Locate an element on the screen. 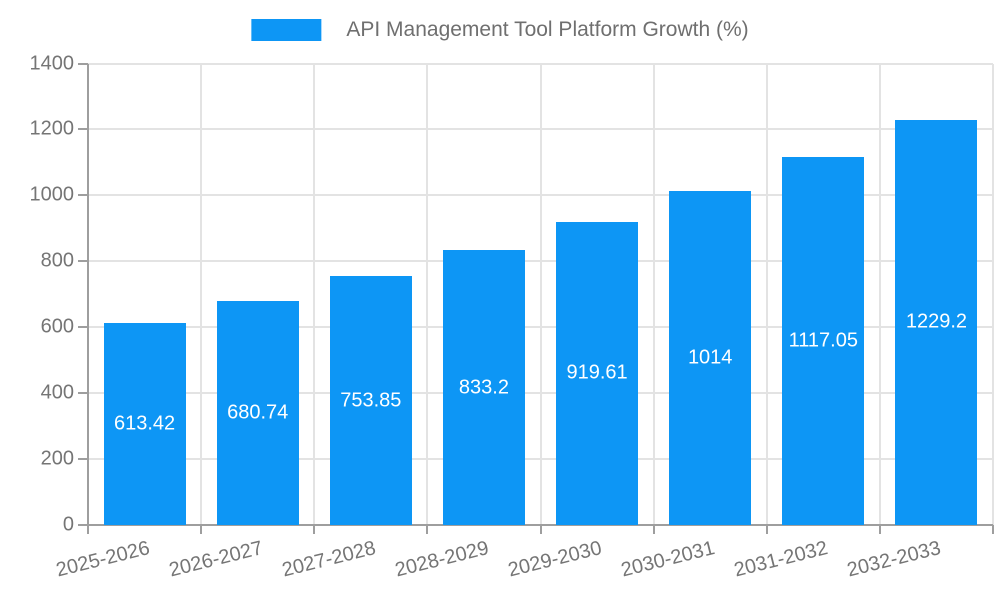 The height and width of the screenshot is (600, 1000). bar-value-label: 613.42 is located at coordinates (144, 423).